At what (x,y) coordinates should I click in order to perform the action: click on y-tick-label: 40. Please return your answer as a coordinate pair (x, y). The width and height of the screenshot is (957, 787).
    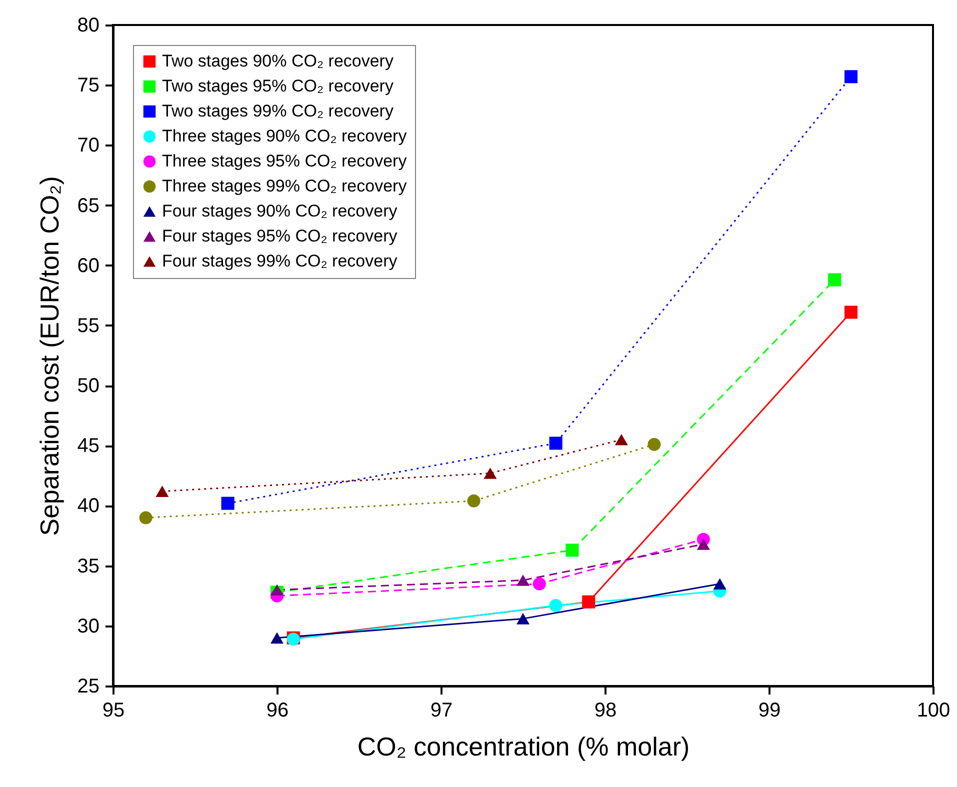
    Looking at the image, I should click on (88, 506).